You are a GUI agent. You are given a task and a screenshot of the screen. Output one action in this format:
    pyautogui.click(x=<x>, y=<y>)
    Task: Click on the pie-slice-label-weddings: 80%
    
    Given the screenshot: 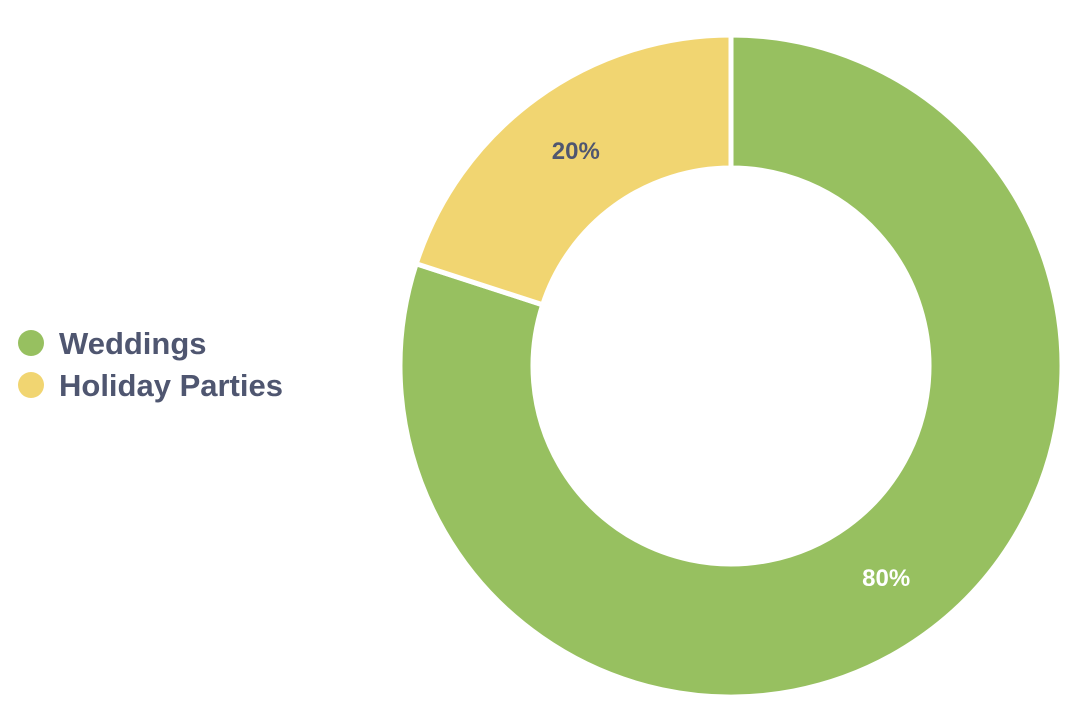 What is the action you would take?
    pyautogui.click(x=886, y=578)
    